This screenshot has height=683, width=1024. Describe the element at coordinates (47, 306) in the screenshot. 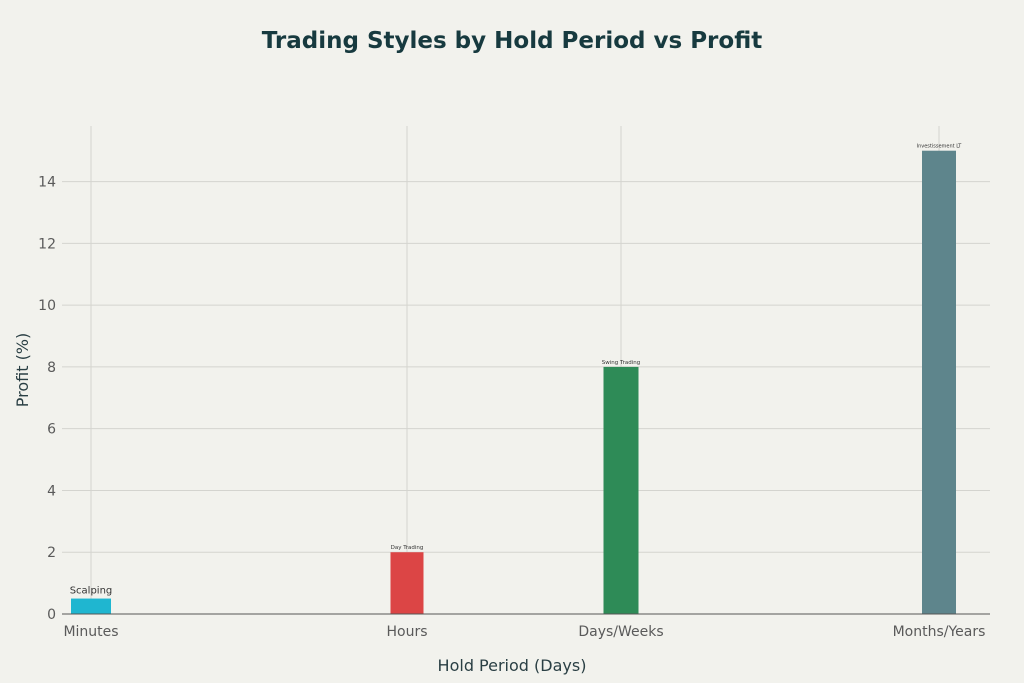

I see `y-tick-label: 10` at that location.